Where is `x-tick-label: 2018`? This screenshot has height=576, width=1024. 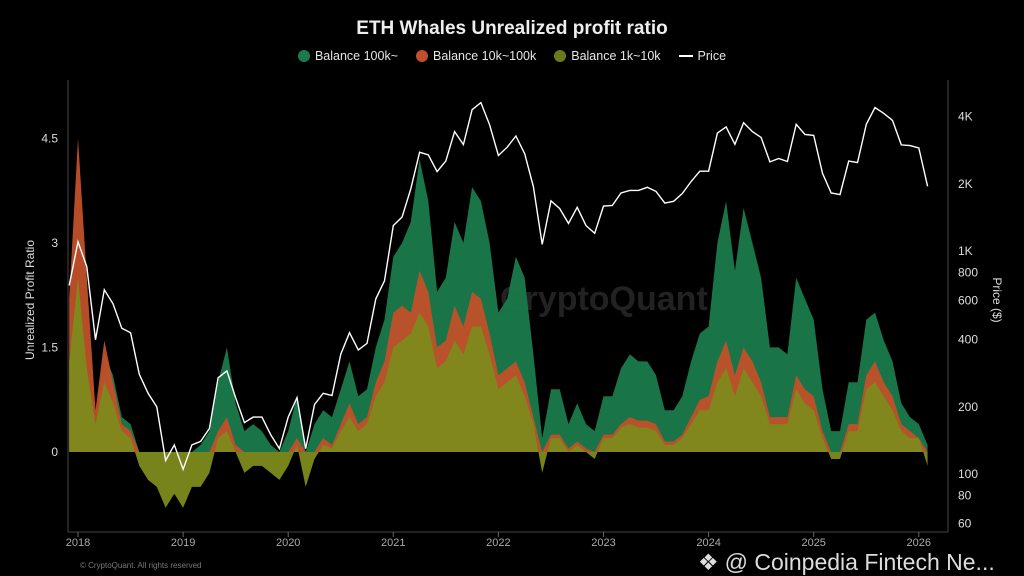
x-tick-label: 2018 is located at coordinates (78, 543).